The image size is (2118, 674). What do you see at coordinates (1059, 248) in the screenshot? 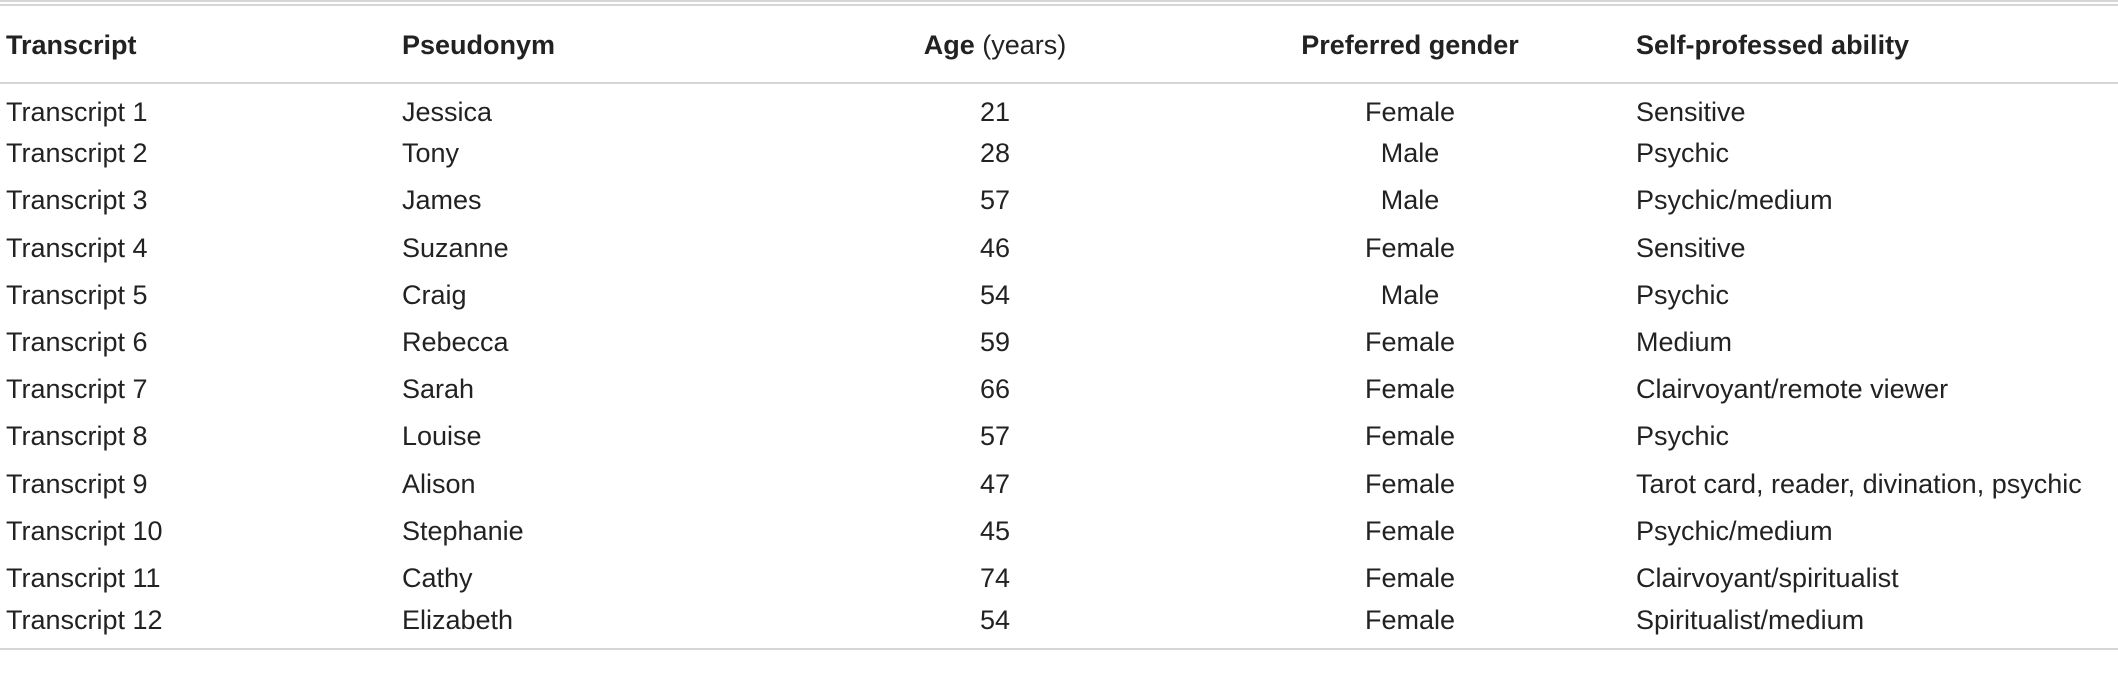
I see `table-row: Transcript 4 Suzanne 46 Female Sensitive` at bounding box center [1059, 248].